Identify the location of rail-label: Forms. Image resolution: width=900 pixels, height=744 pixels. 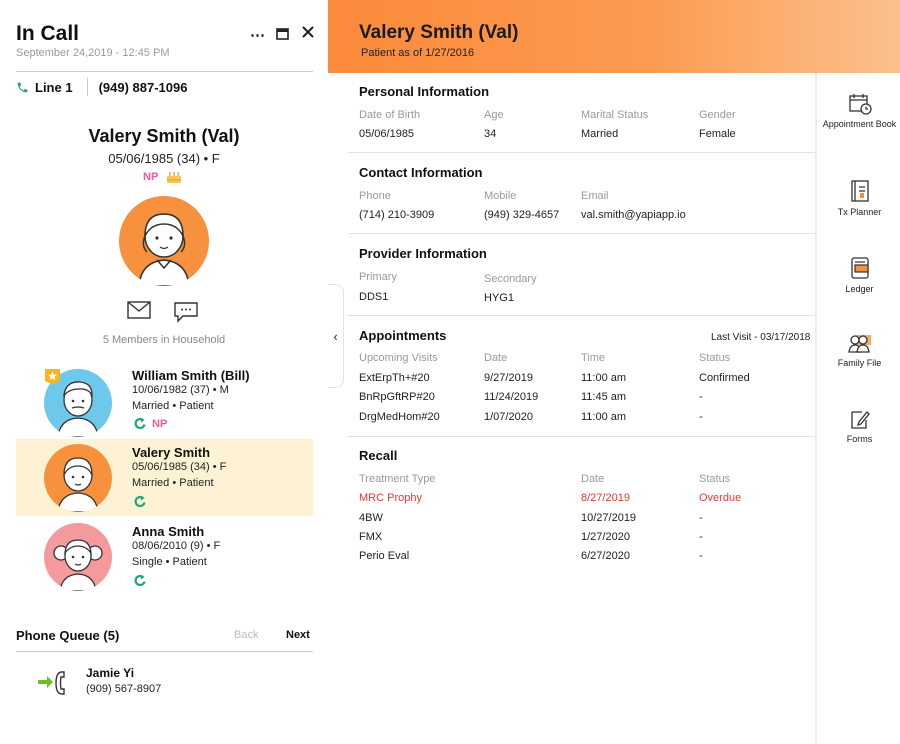
(859, 439).